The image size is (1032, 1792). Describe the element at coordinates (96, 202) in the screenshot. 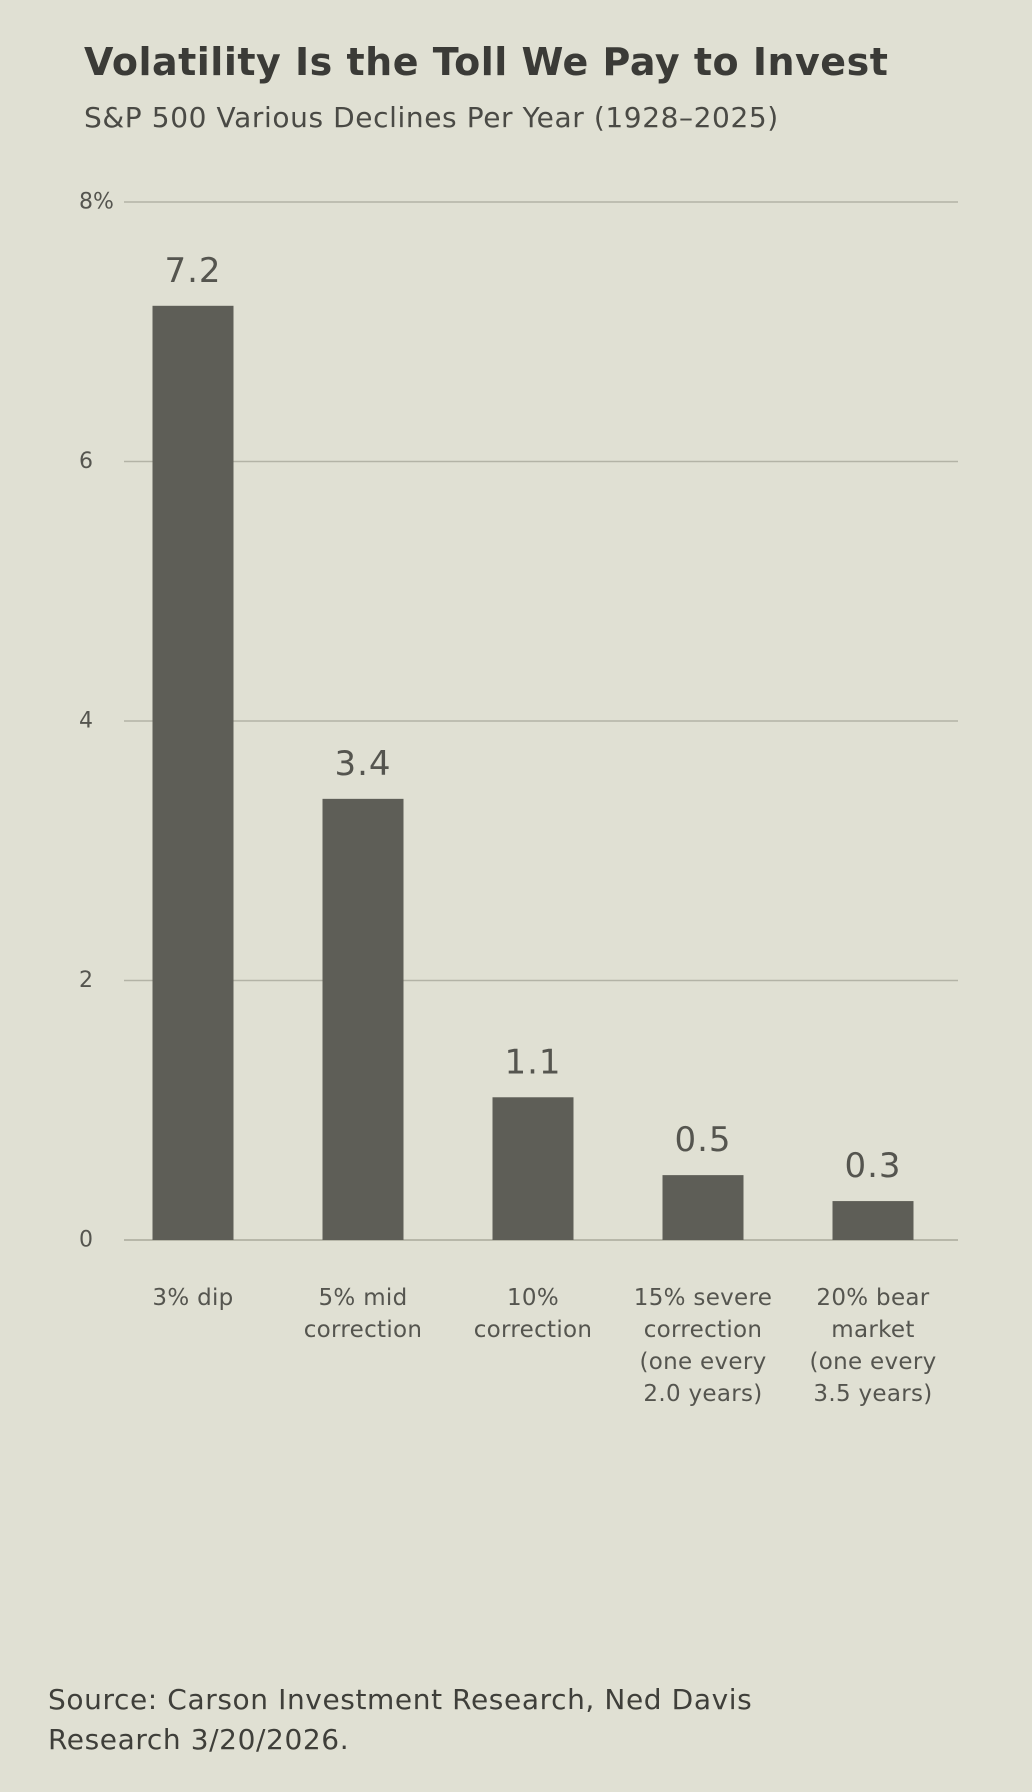

I see `y-tick-label: 8%` at that location.